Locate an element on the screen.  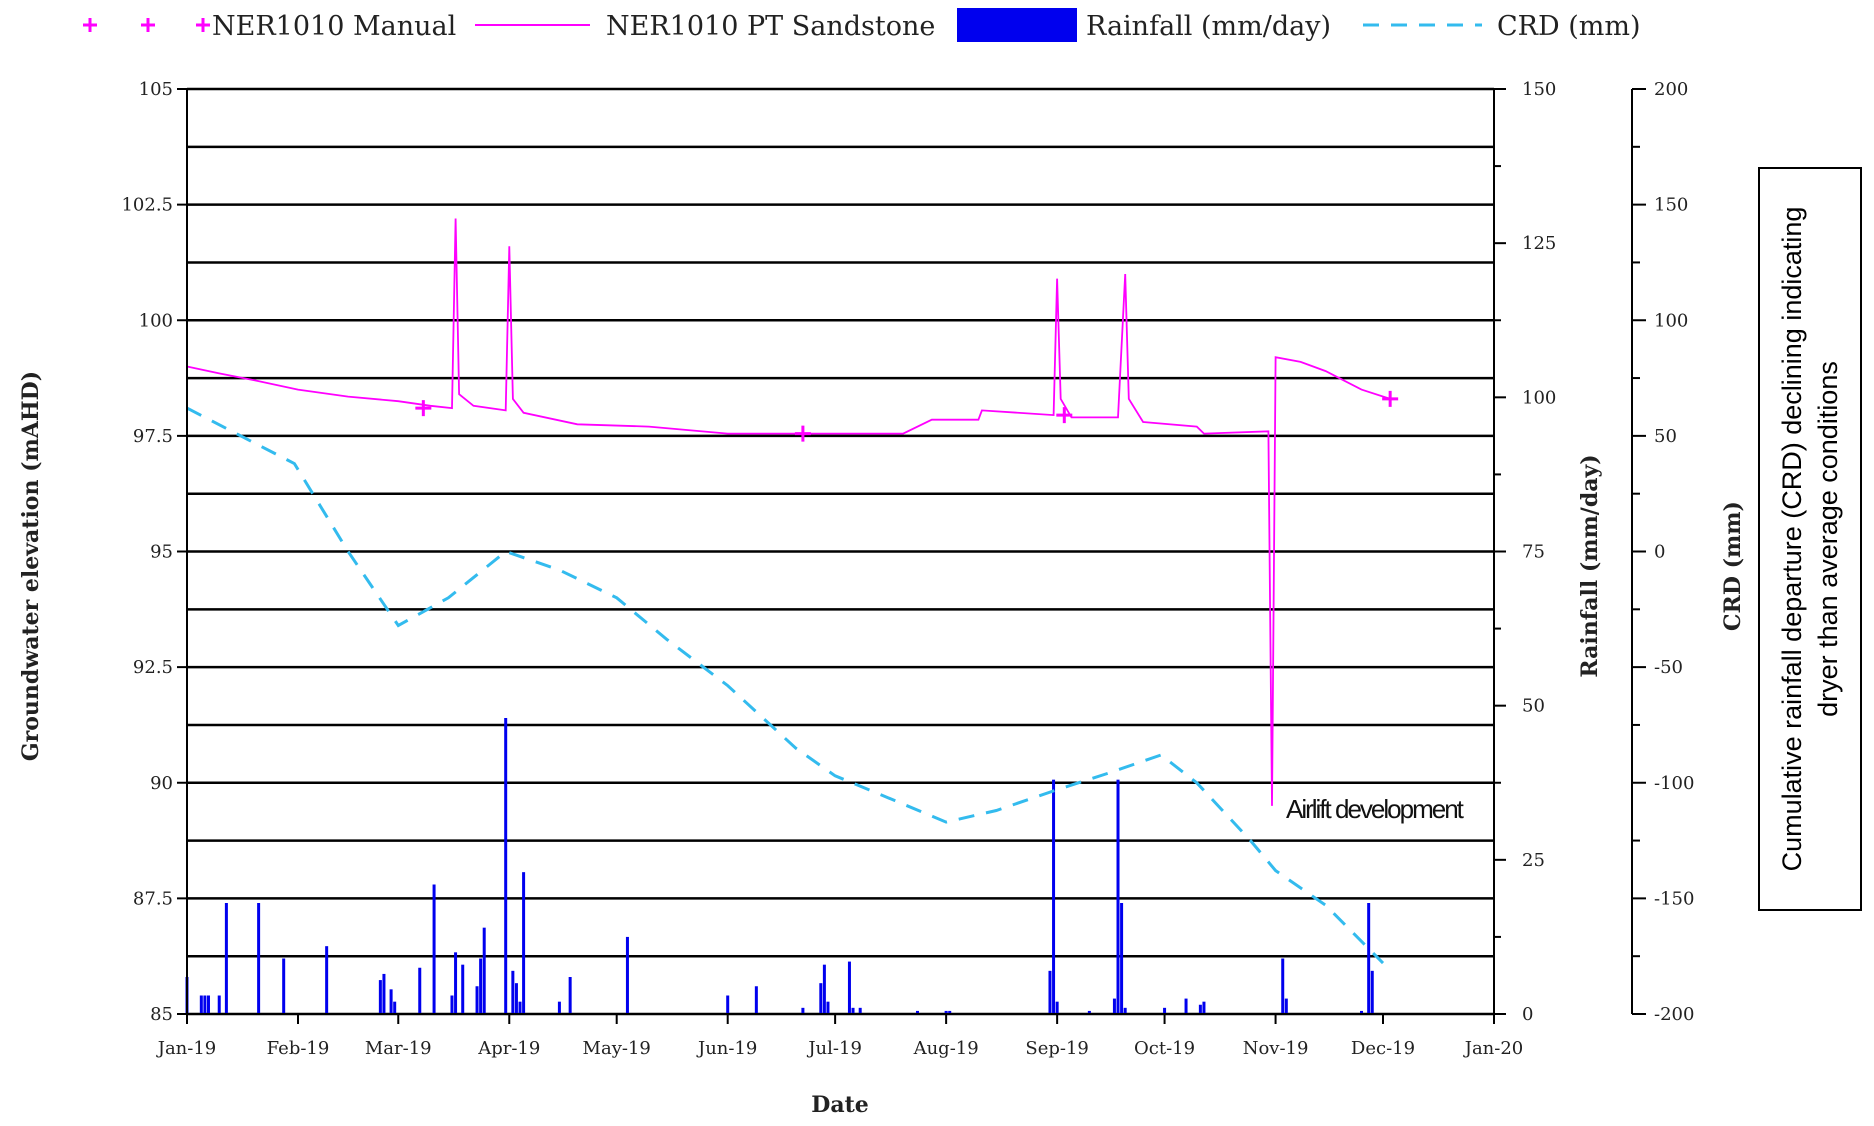
x-tick-label: Dec-19 is located at coordinates (1383, 1048).